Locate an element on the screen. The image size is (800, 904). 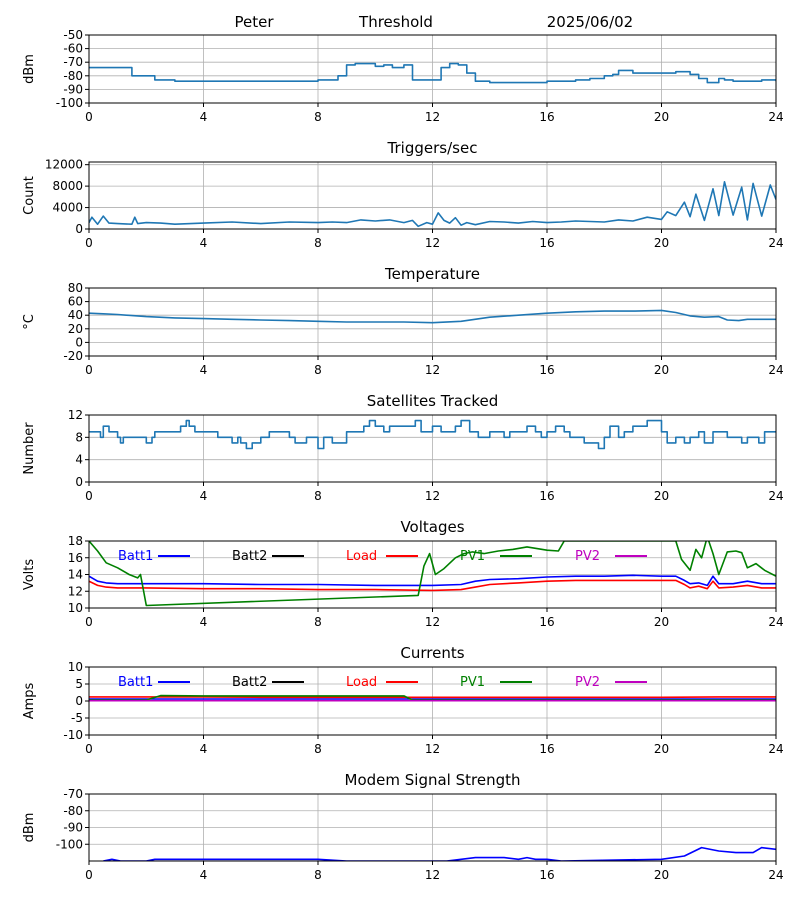
y-tick-label: -60 is located at coordinates (73, 49).